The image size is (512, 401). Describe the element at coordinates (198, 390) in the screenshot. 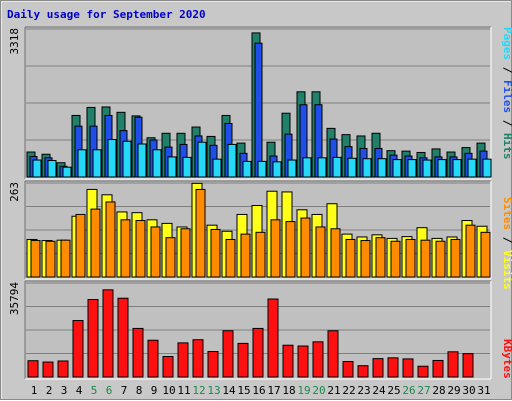

I see `x-tick-label: 12` at that location.